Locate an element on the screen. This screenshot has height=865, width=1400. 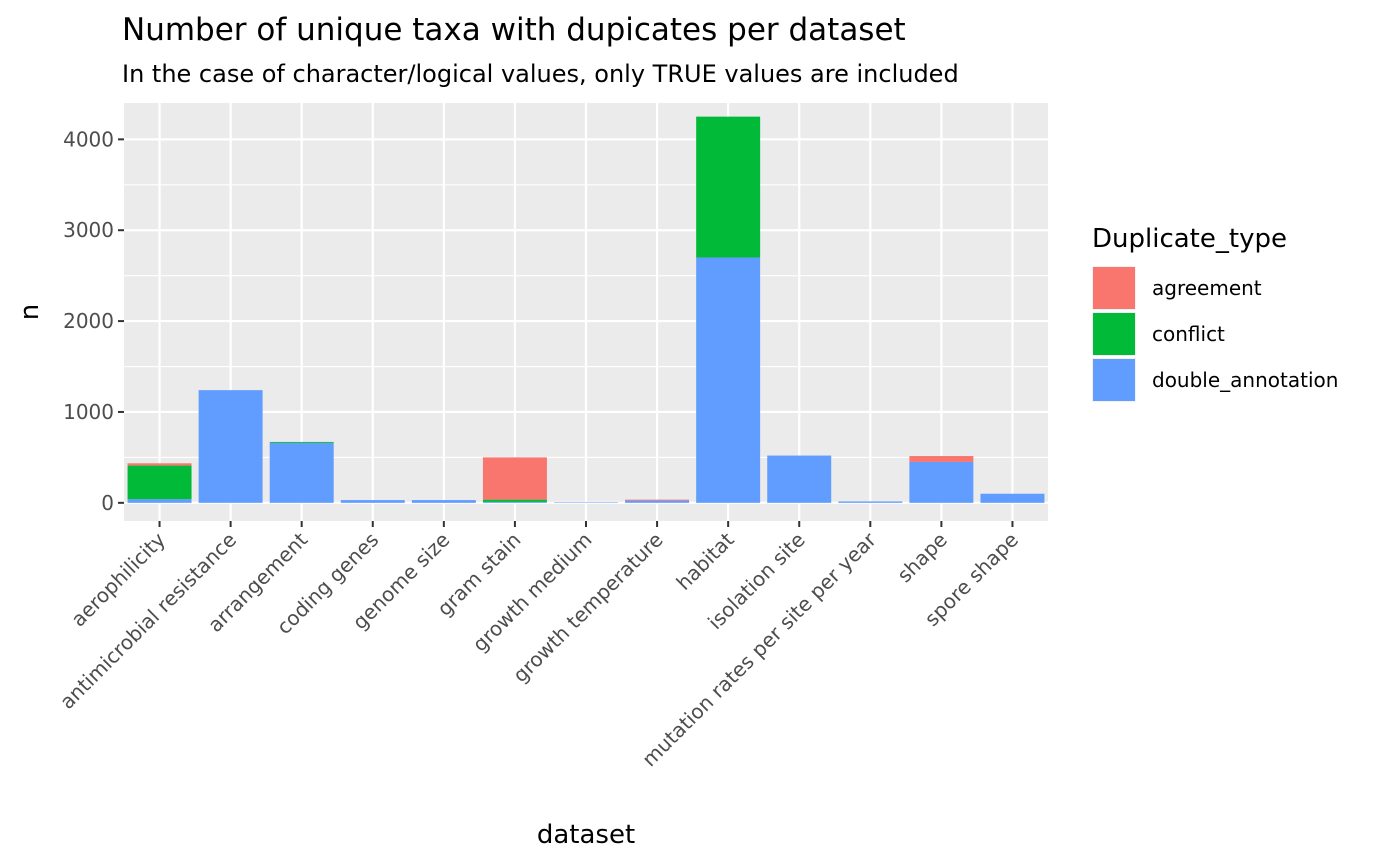
legend-label-agreement: agreement is located at coordinates (1207, 288).